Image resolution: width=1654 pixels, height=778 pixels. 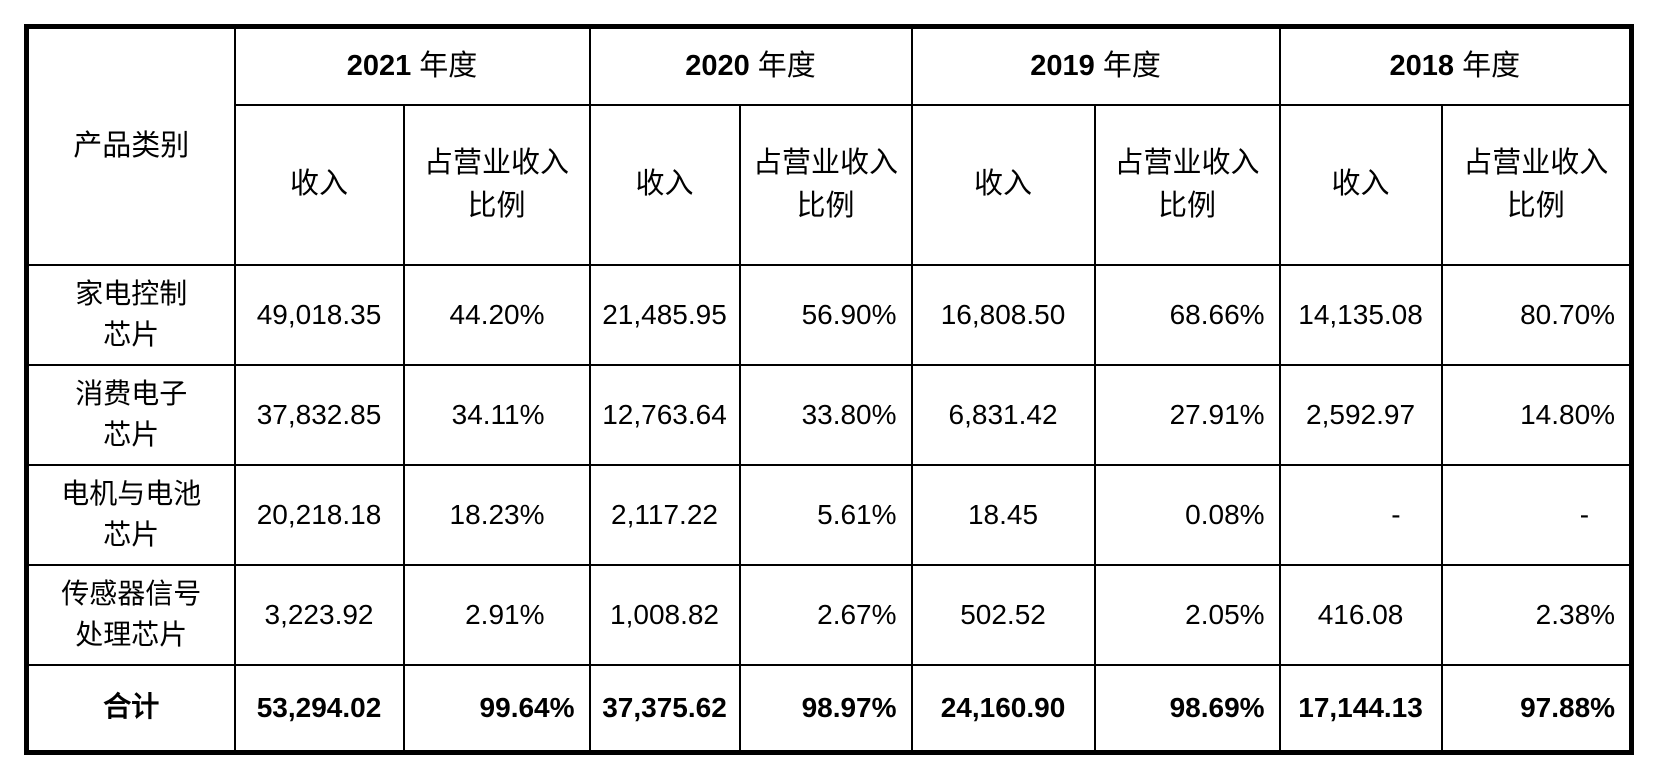 What do you see at coordinates (1003, 514) in the screenshot?
I see `table-cell: 18.45` at bounding box center [1003, 514].